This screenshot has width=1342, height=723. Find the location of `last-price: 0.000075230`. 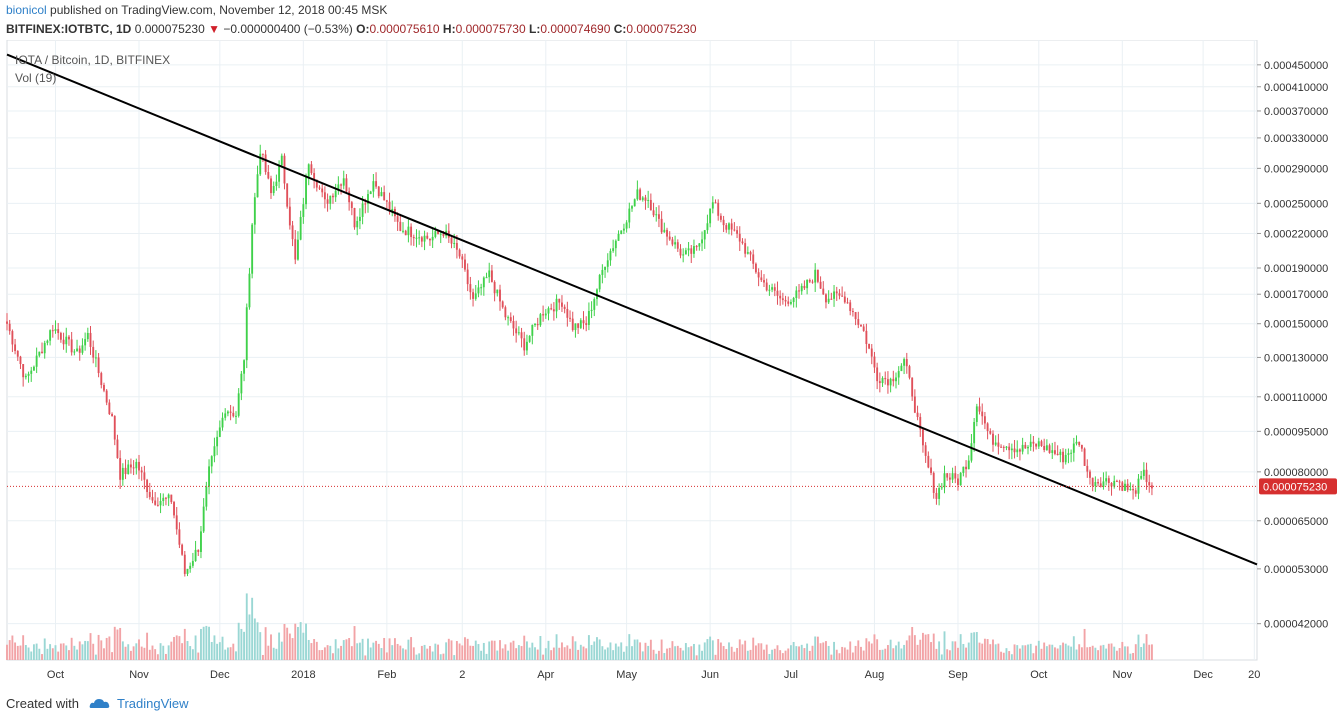

last-price: 0.000075230 is located at coordinates (169, 29).